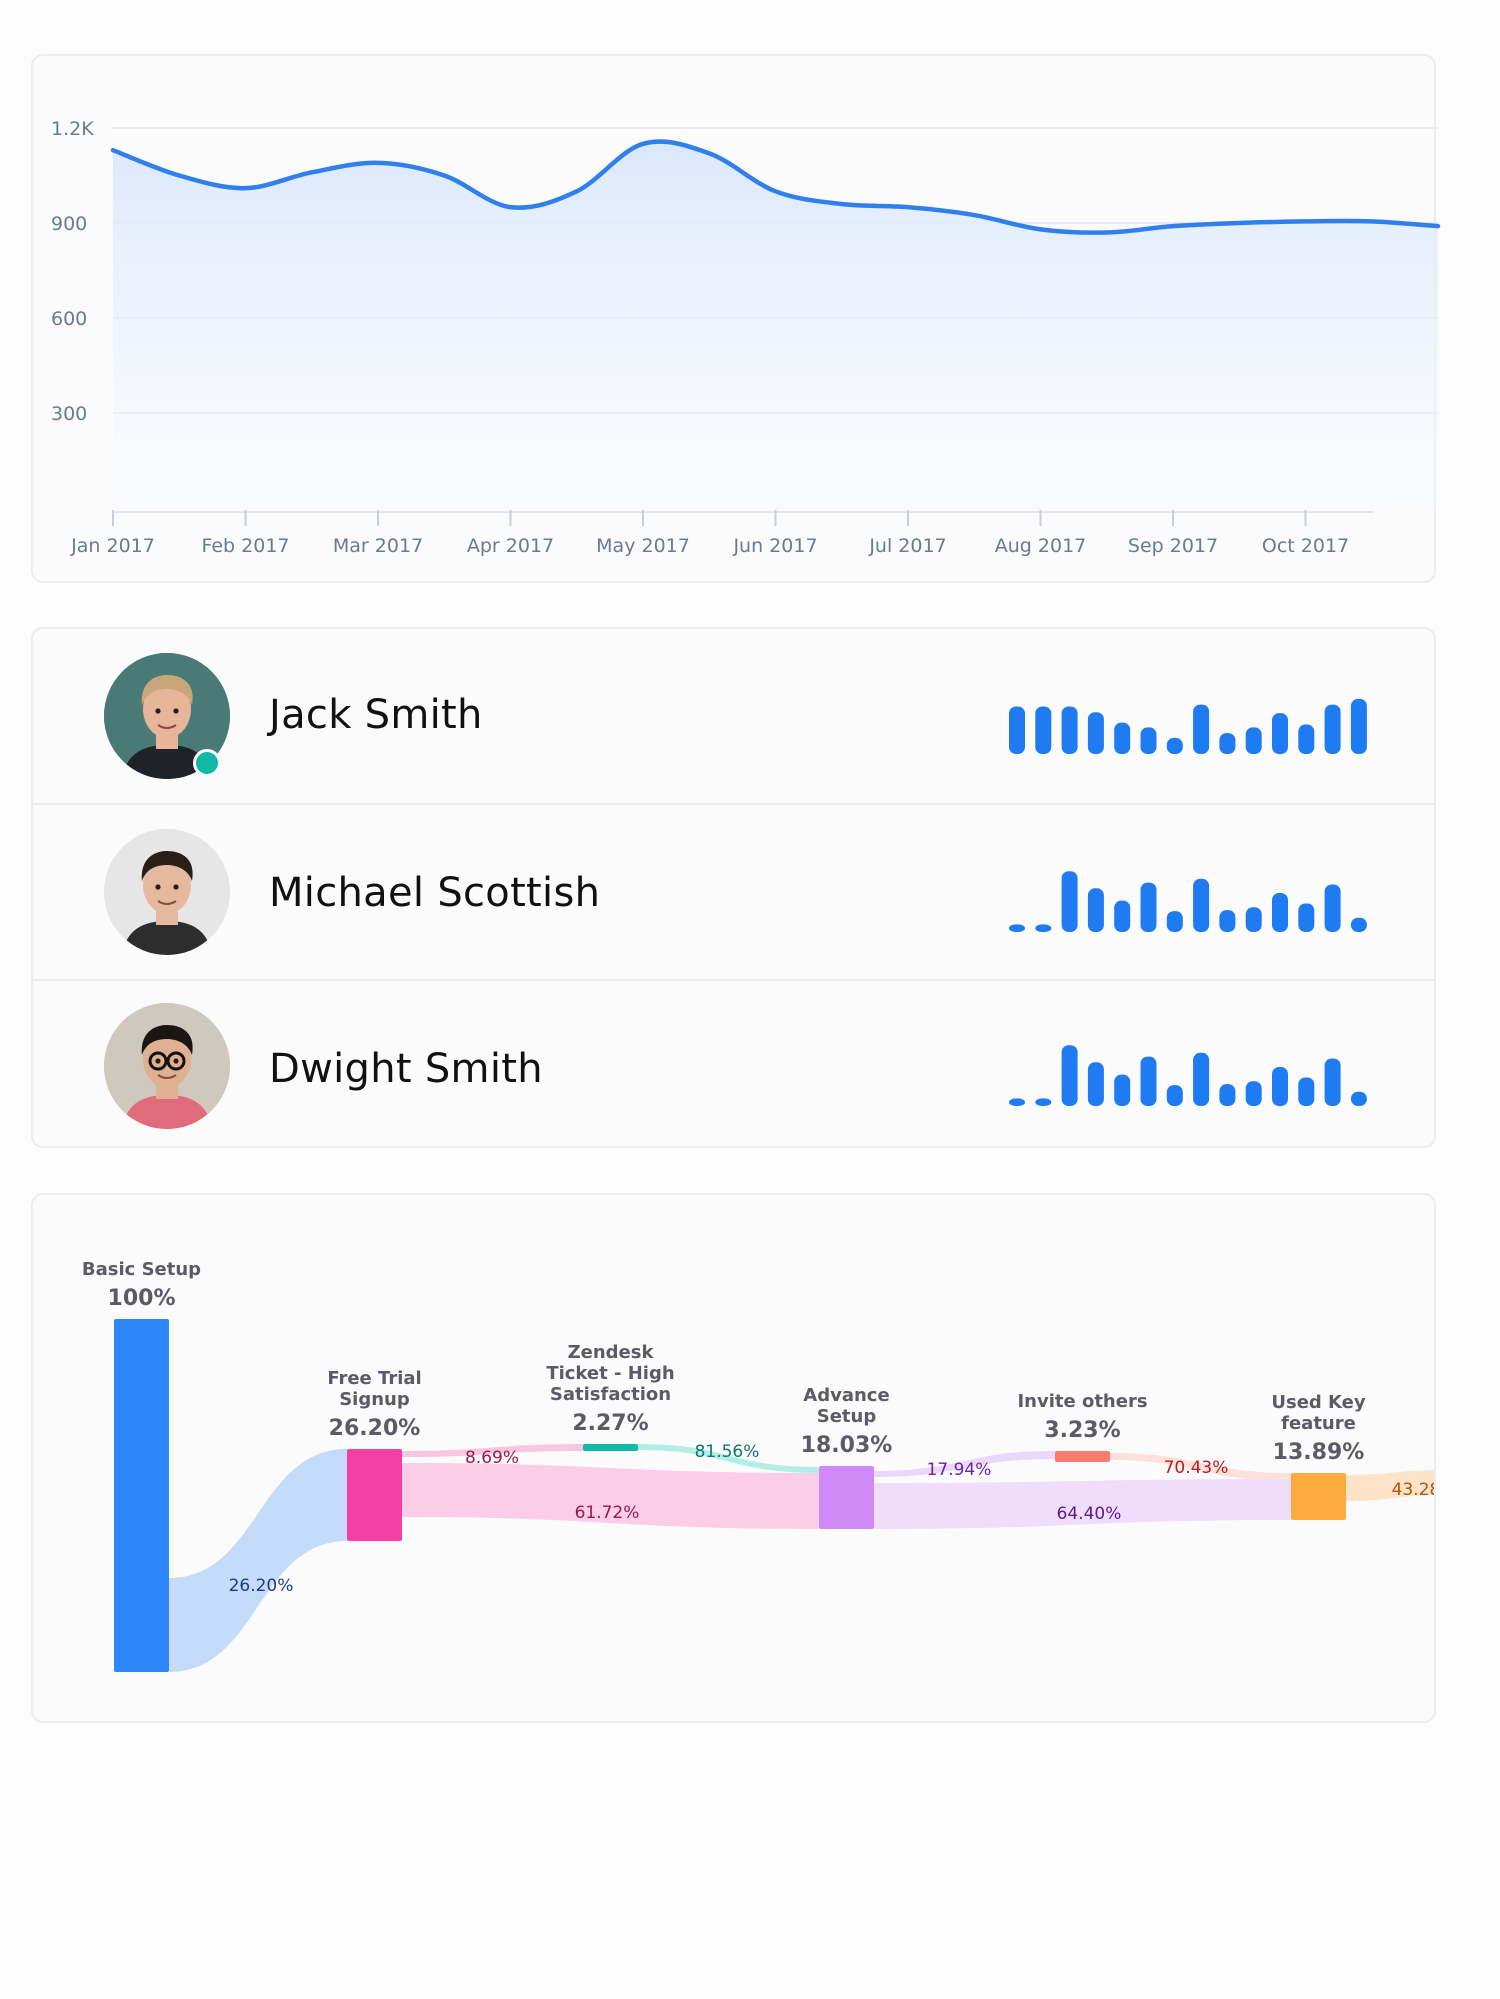 The width and height of the screenshot is (1500, 1999). Describe the element at coordinates (1196, 1468) in the screenshot. I see `flow-link-label: 70.43%` at that location.